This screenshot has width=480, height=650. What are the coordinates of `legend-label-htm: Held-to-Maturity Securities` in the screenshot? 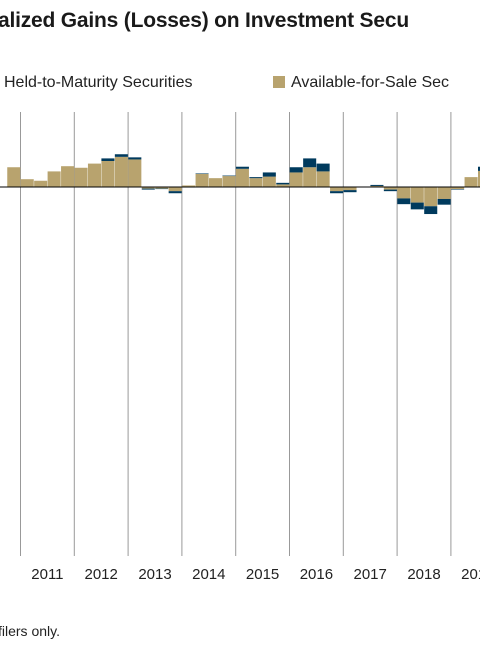 It's located at (98, 82).